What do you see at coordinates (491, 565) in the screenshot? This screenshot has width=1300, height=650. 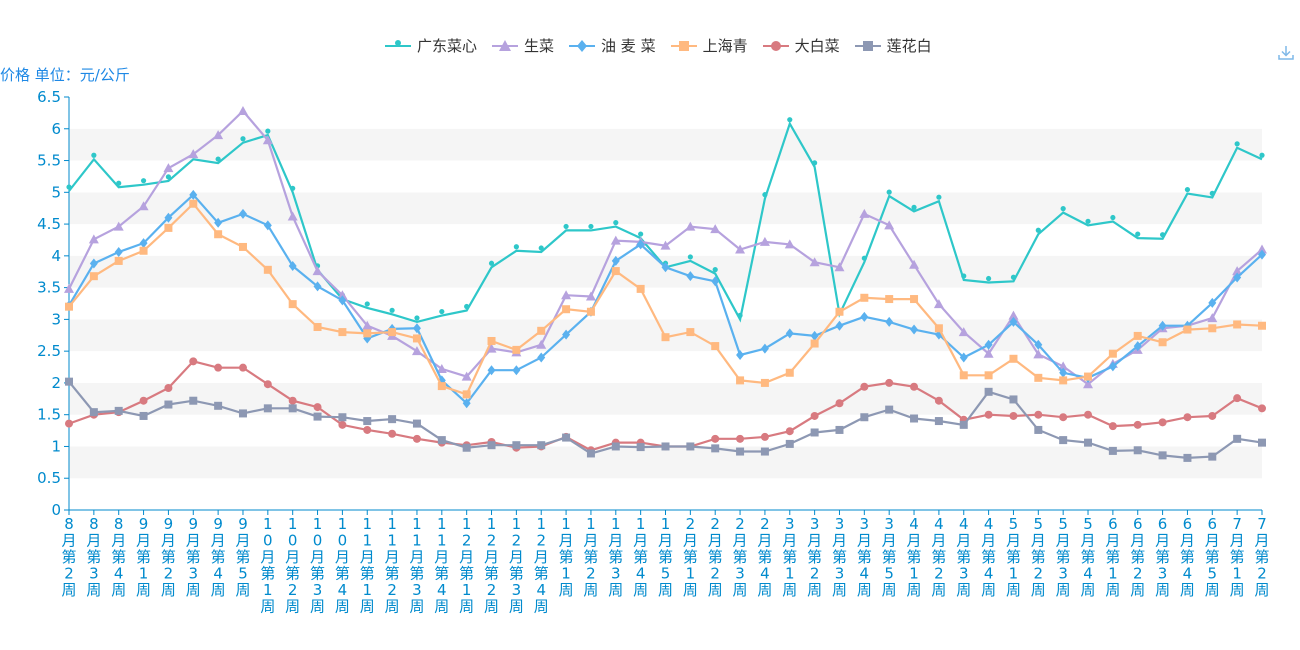 I see `x-tick-label: 1 2 月第 2 周` at bounding box center [491, 565].